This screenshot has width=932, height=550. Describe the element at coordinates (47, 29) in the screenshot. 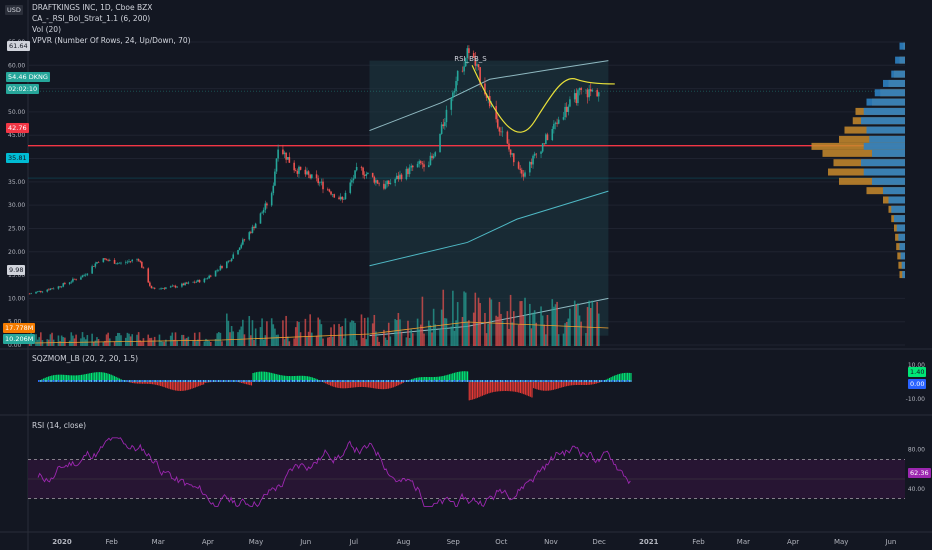

I see `indicator-legend-vol: Vol (20)` at that location.